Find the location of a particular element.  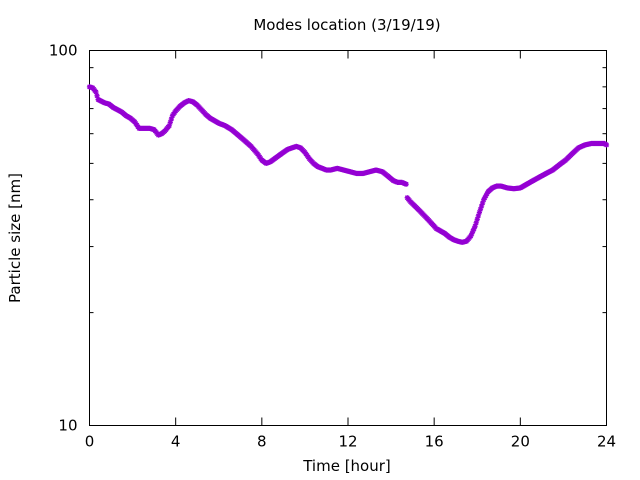

y-axis-label: Particle size [nm] is located at coordinates (15, 238).